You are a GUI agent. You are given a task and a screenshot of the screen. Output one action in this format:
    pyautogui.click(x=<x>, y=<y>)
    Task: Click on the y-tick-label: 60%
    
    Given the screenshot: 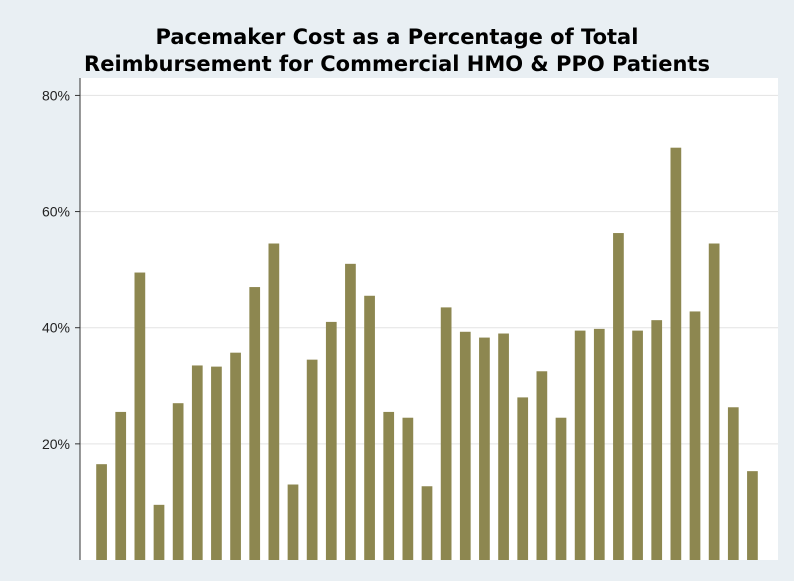 What is the action you would take?
    pyautogui.click(x=56, y=212)
    